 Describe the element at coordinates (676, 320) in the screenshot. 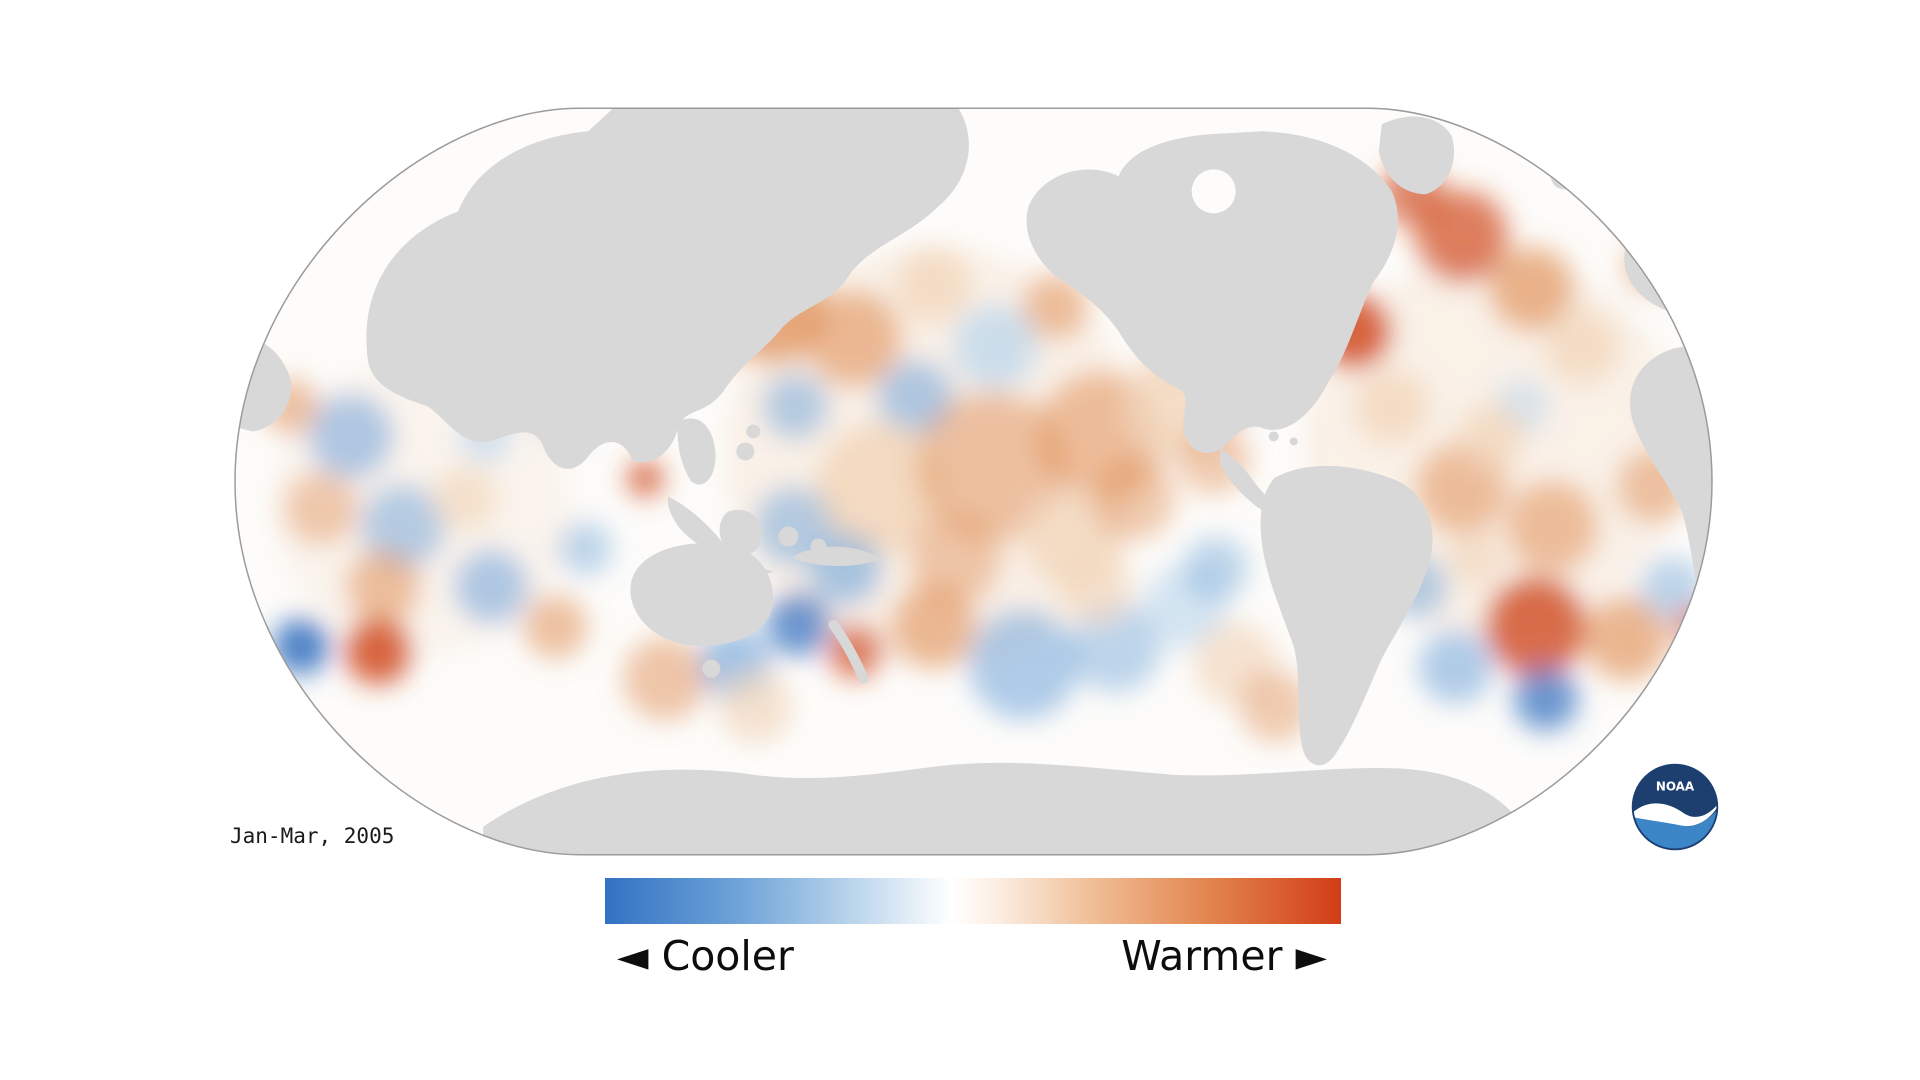

I see `land-japan` at that location.